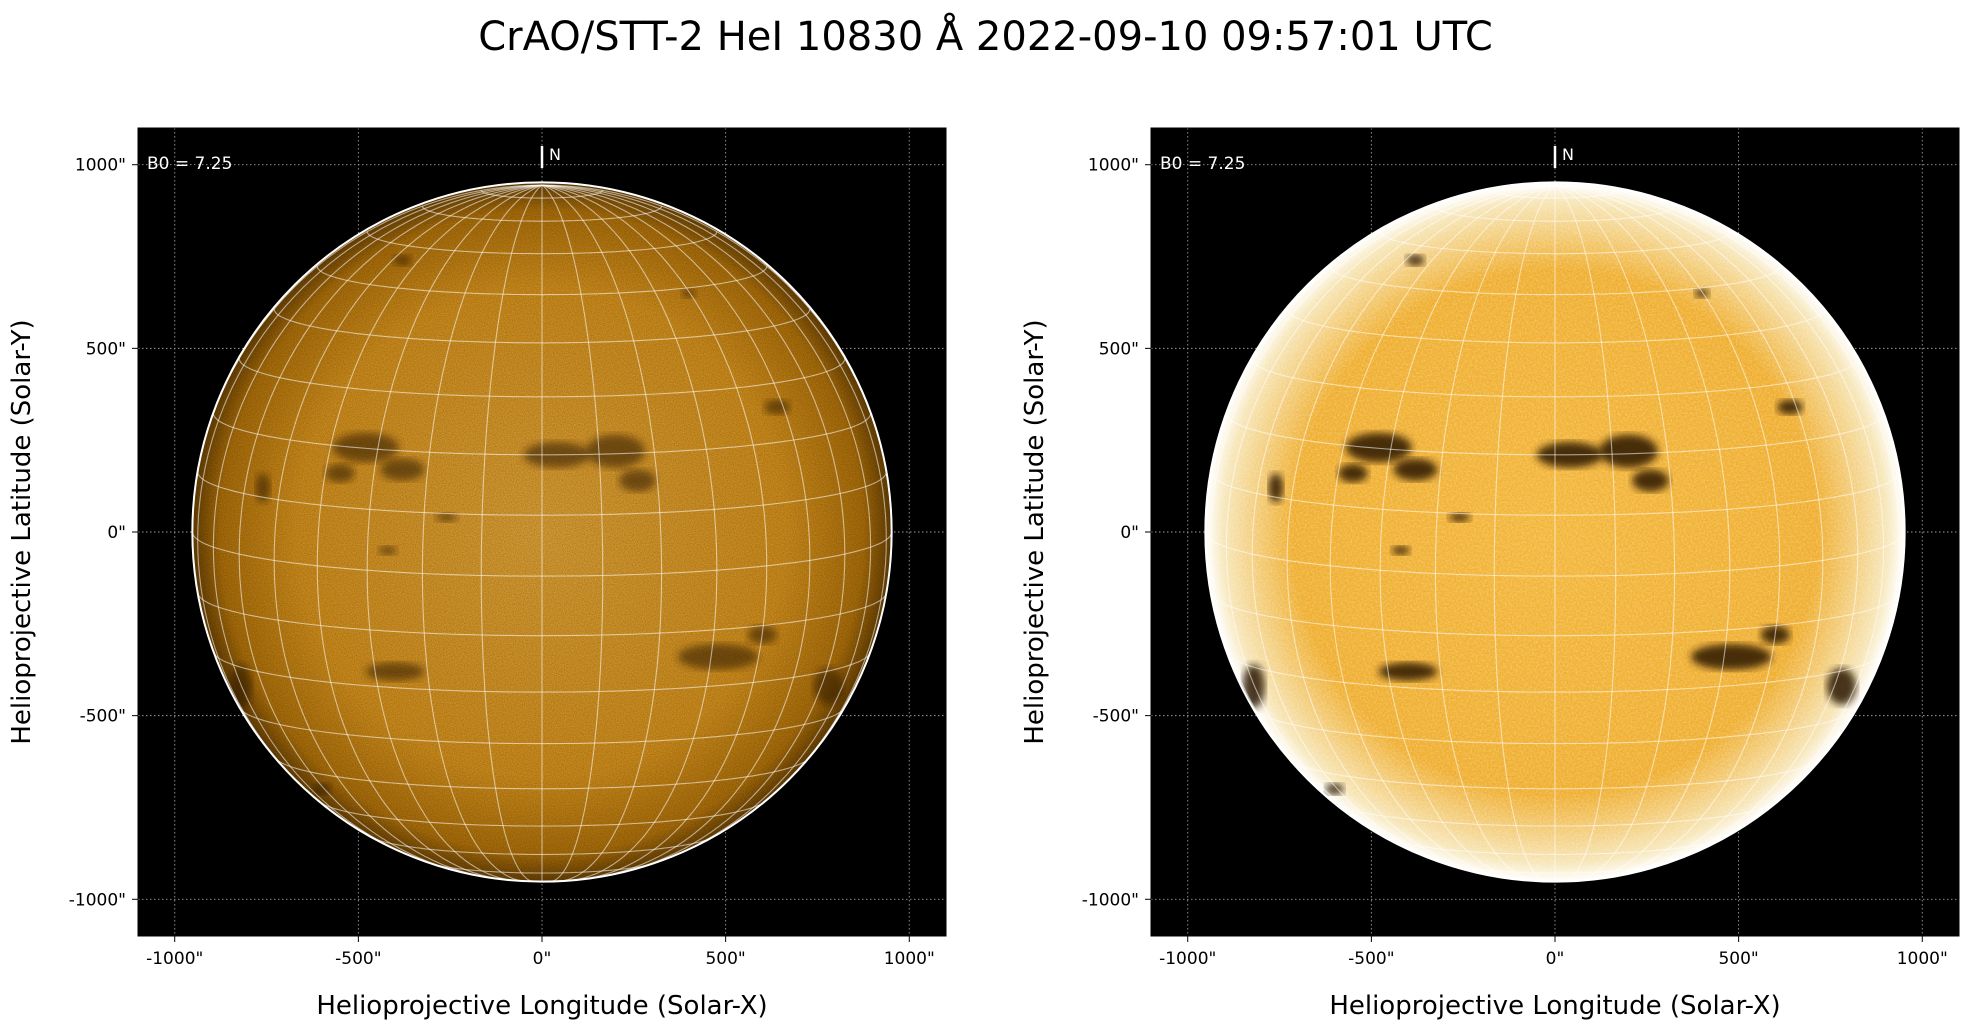 This screenshot has height=1026, width=1971. Describe the element at coordinates (1738, 959) in the screenshot. I see `right-x-tick-label: 500"` at that location.